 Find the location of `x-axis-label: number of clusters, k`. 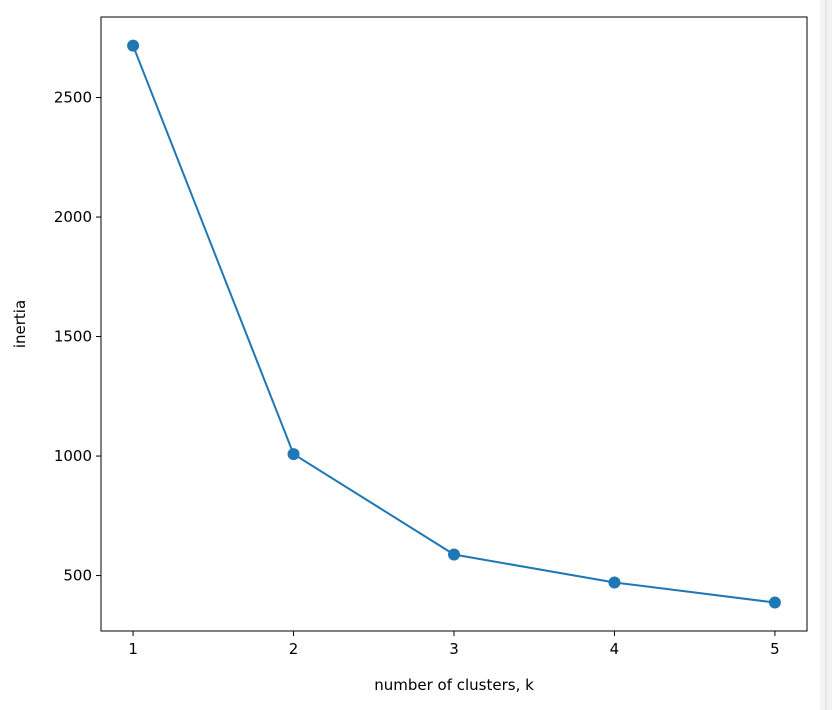

x-axis-label: number of clusters, k is located at coordinates (454, 685).